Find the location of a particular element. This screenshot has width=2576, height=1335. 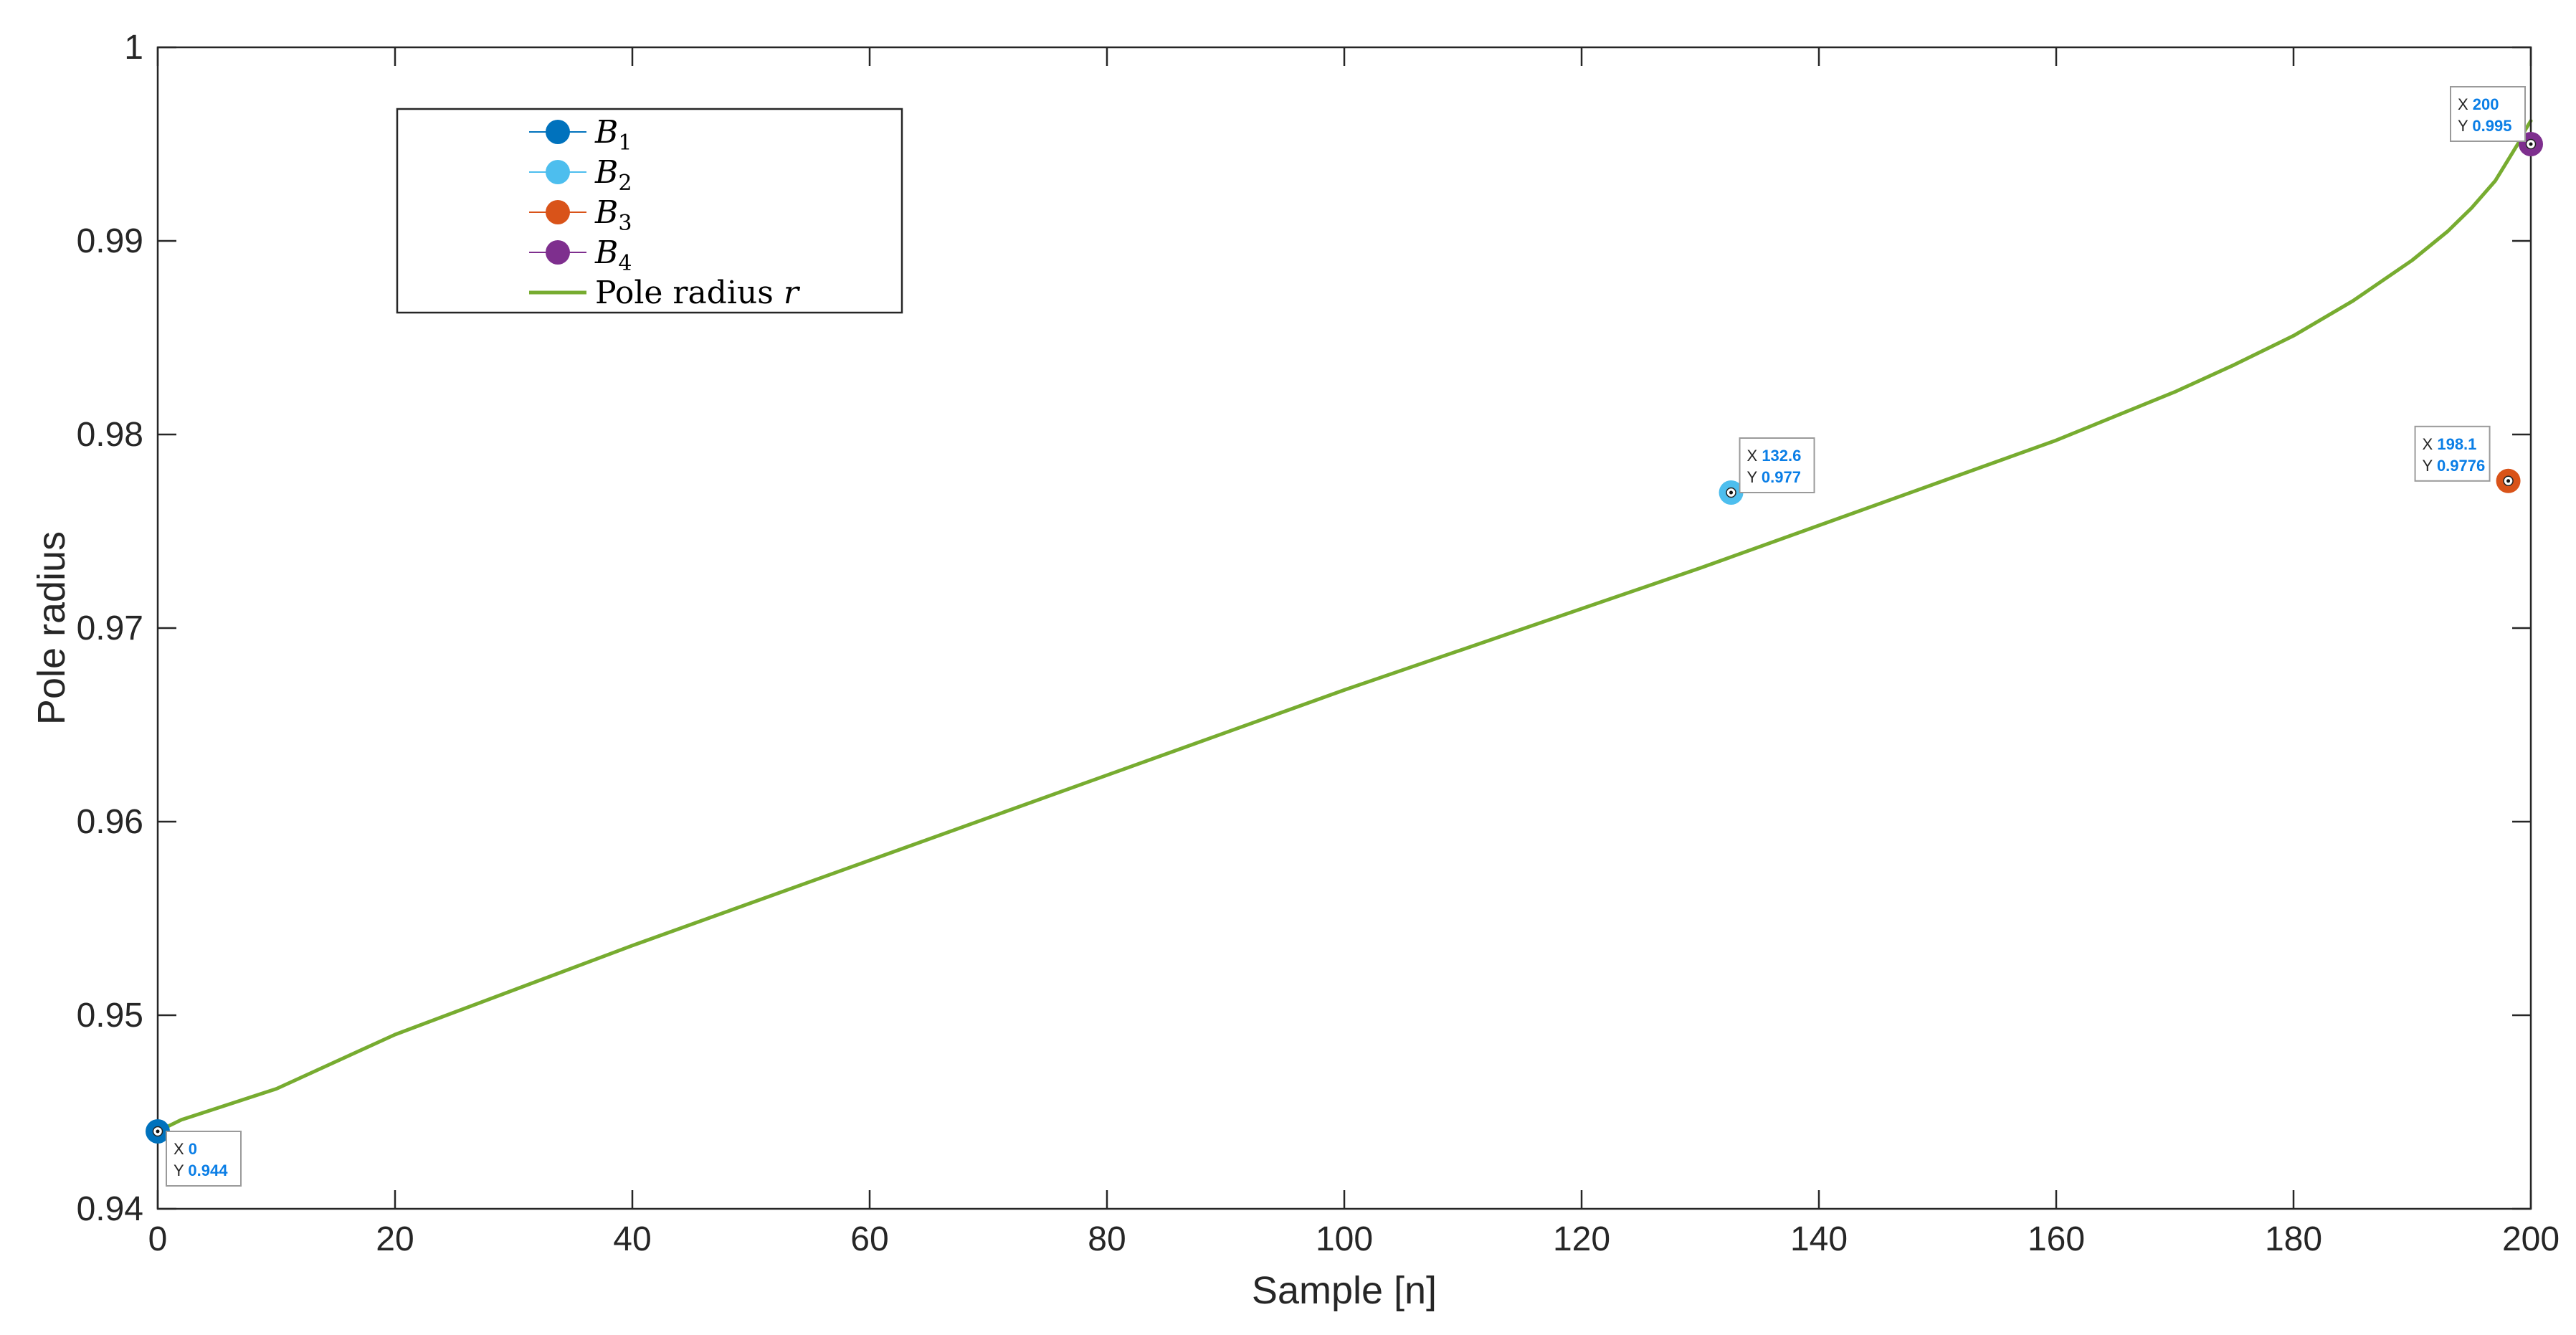

datatip-b1: X 0Y 0.944 is located at coordinates (204, 1159).